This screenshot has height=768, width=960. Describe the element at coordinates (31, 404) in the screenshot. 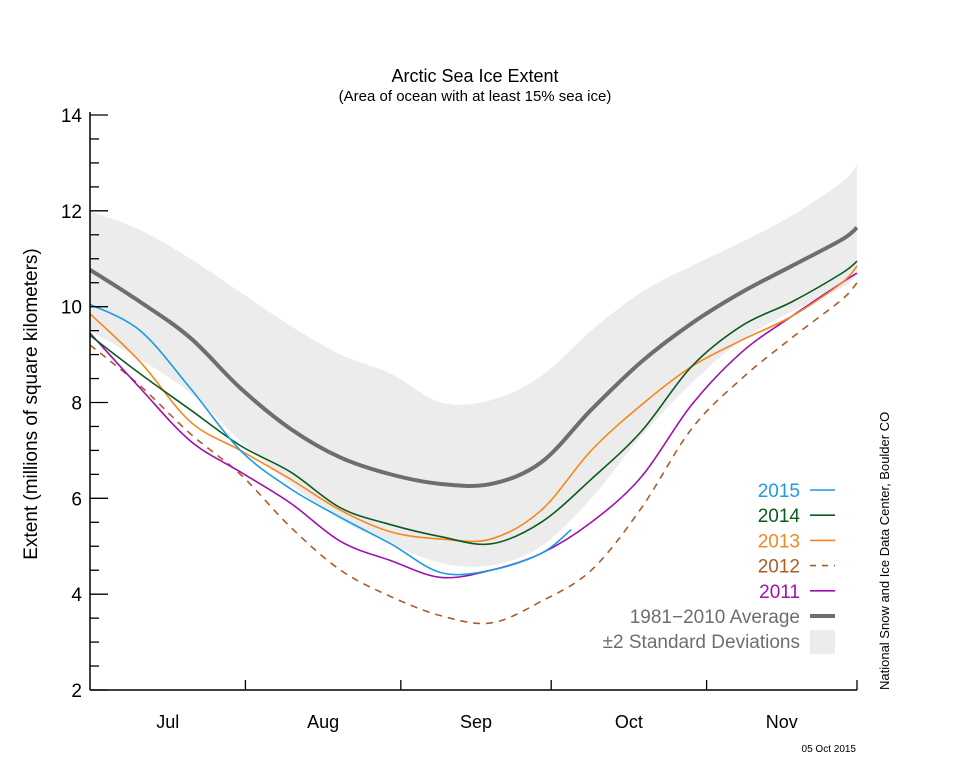

I see `y-axis-label: Extent (millions of square kilometers)` at that location.